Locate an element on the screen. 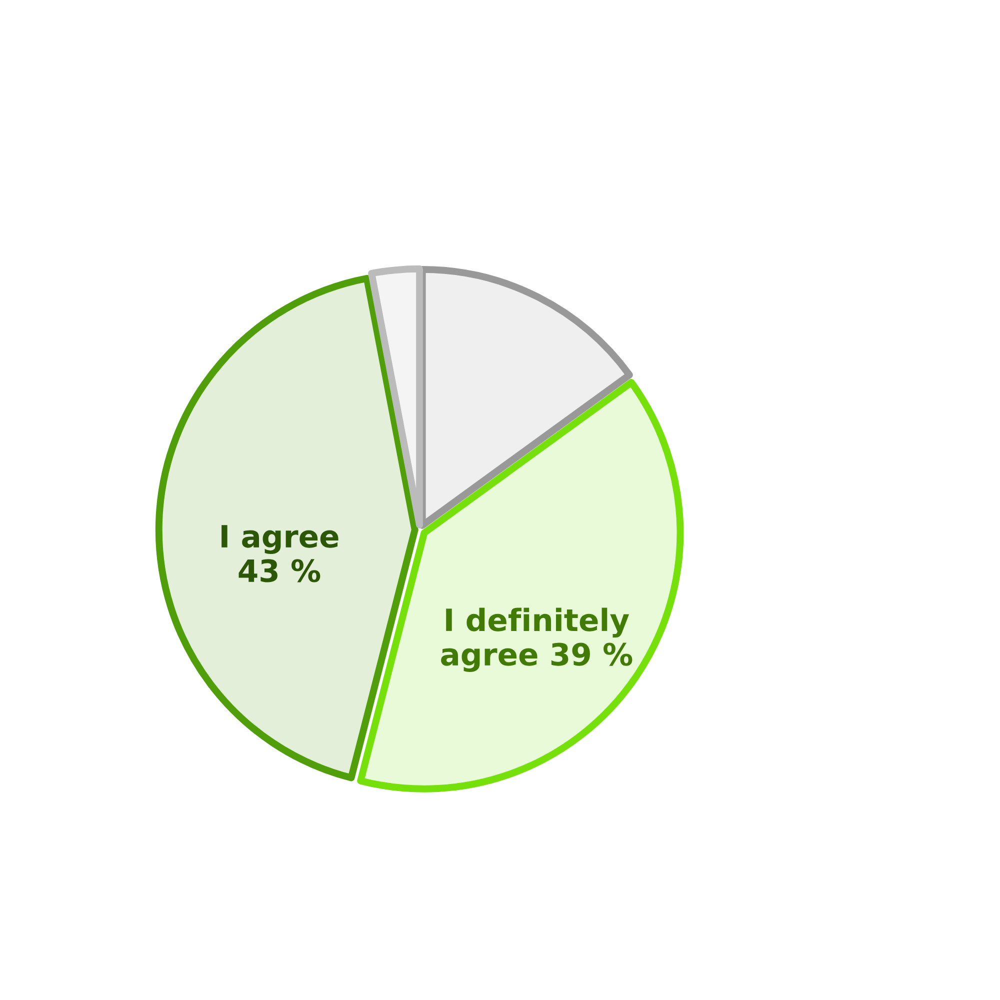  slice-label: I agree is located at coordinates (280, 539).